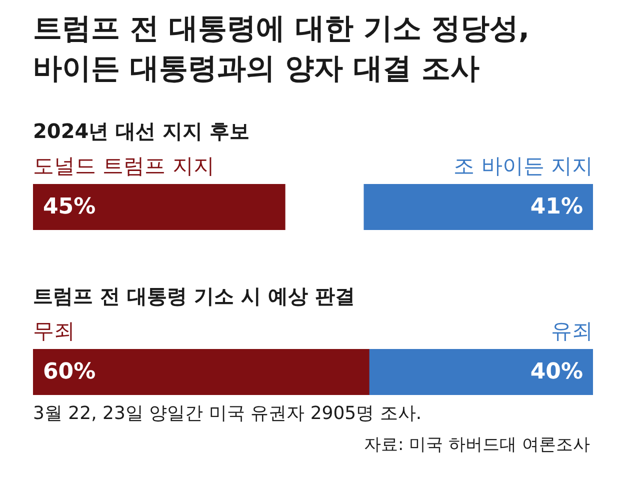  What do you see at coordinates (69, 207) in the screenshot?
I see `data-label: 45%` at bounding box center [69, 207].